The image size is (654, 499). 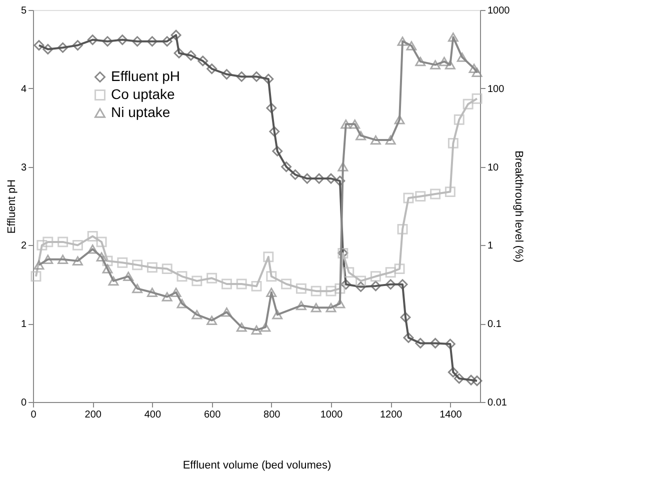 What do you see at coordinates (257, 466) in the screenshot?
I see `x-axis-title: Effluent volume (bed volumes)` at bounding box center [257, 466].